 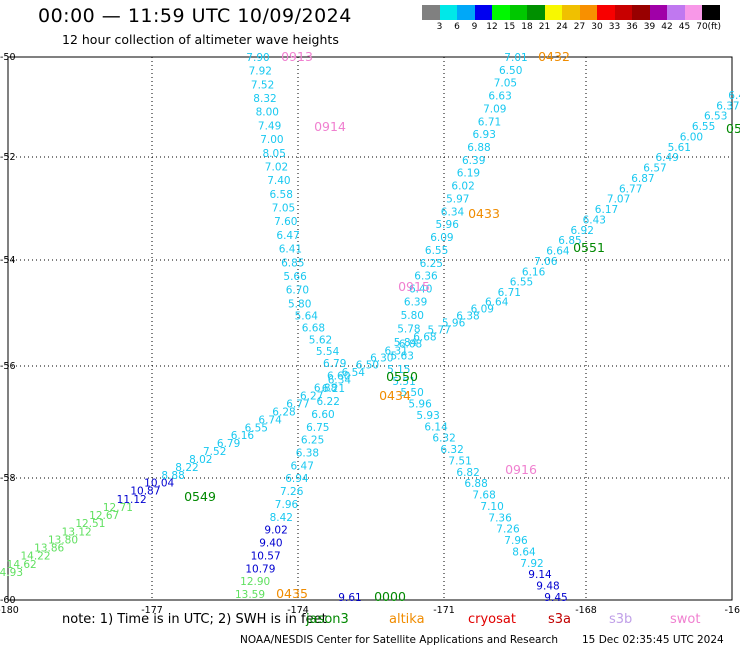 I want to click on wave-height-label: 7.26, so click(x=292, y=492).